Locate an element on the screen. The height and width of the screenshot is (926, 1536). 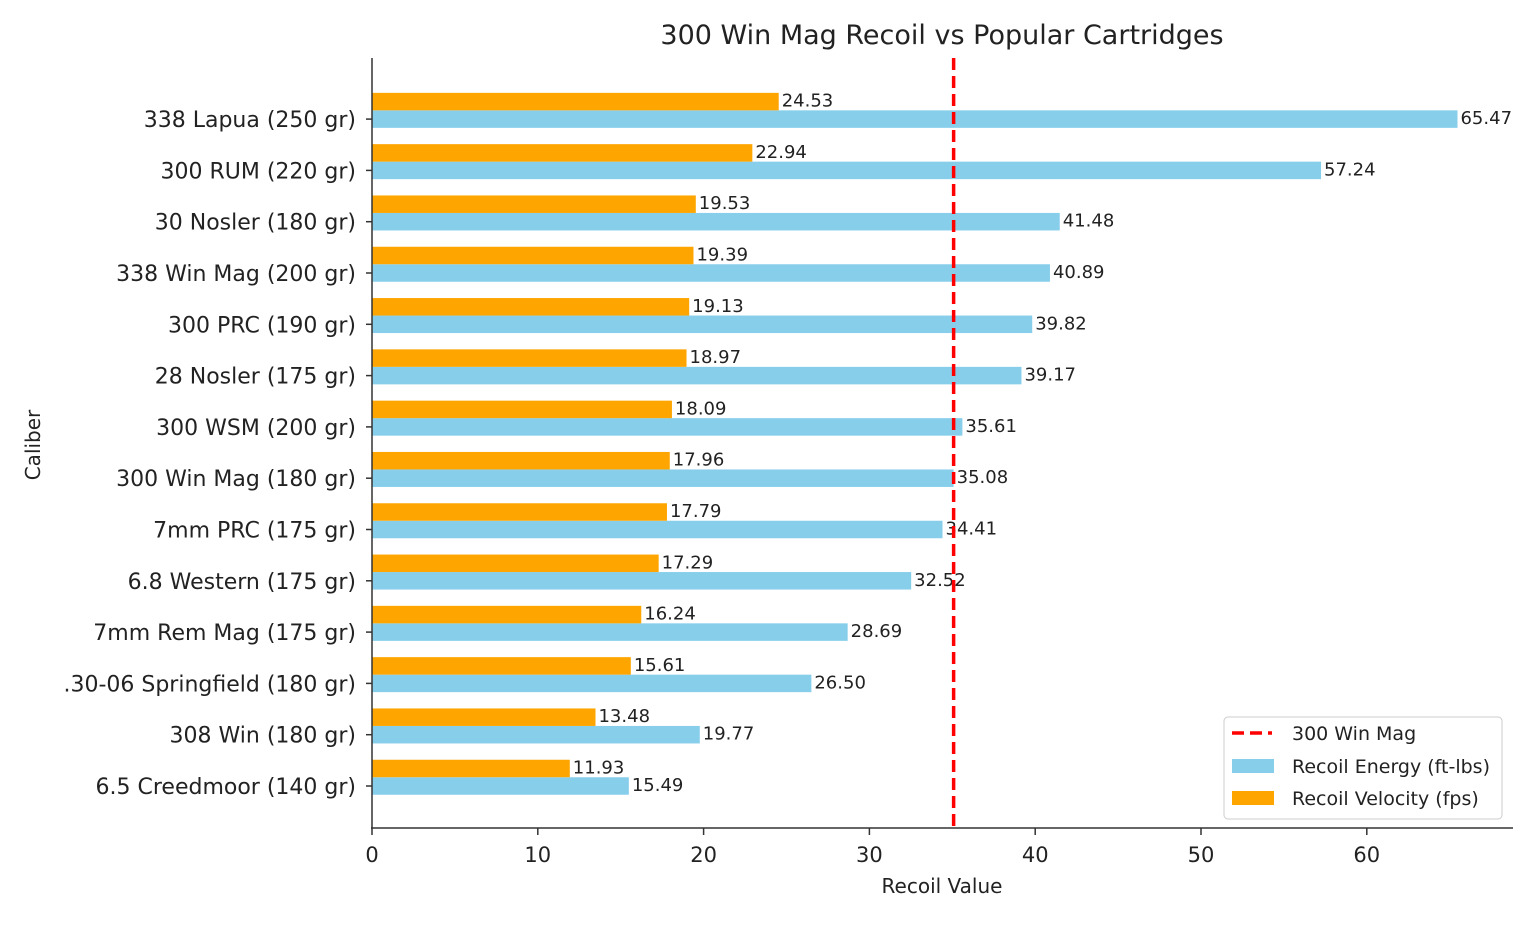
legend-label-velocity: Recoil Velocity (fps) is located at coordinates (1385, 799).